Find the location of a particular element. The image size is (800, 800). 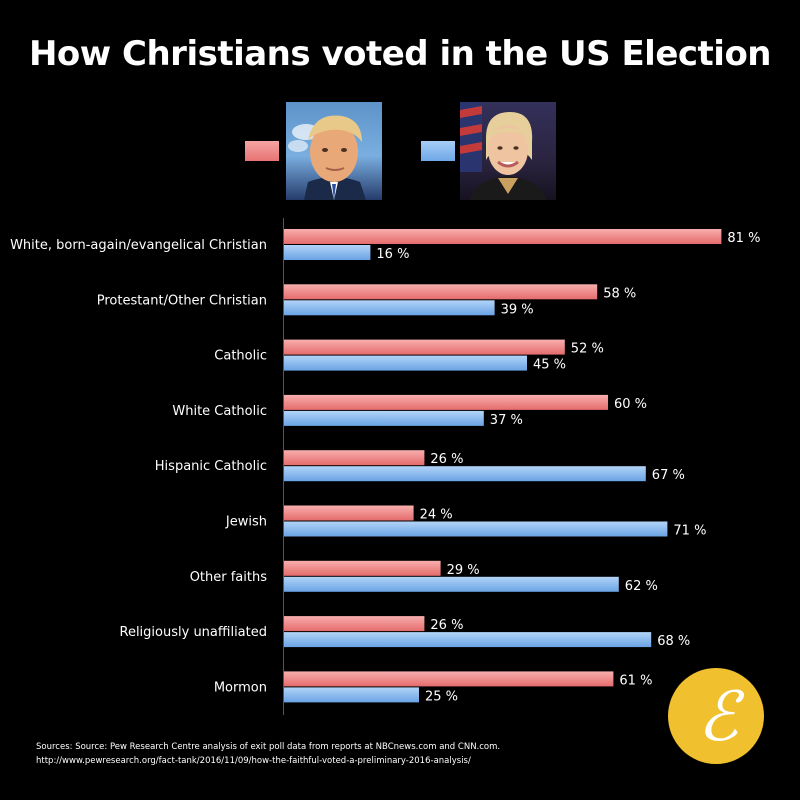

value-label: 16 % is located at coordinates (392, 254).